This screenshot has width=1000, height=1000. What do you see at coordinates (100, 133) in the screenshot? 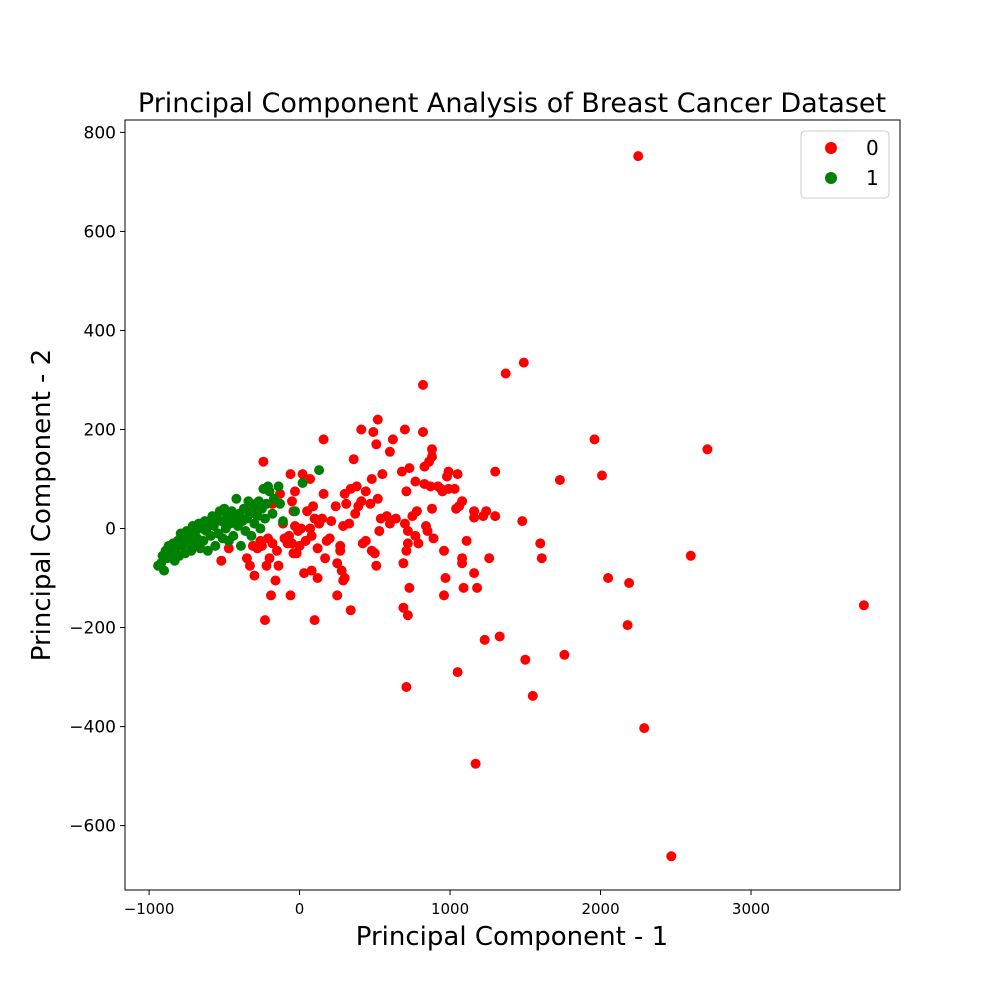
I see `y-tick-label: 800` at bounding box center [100, 133].